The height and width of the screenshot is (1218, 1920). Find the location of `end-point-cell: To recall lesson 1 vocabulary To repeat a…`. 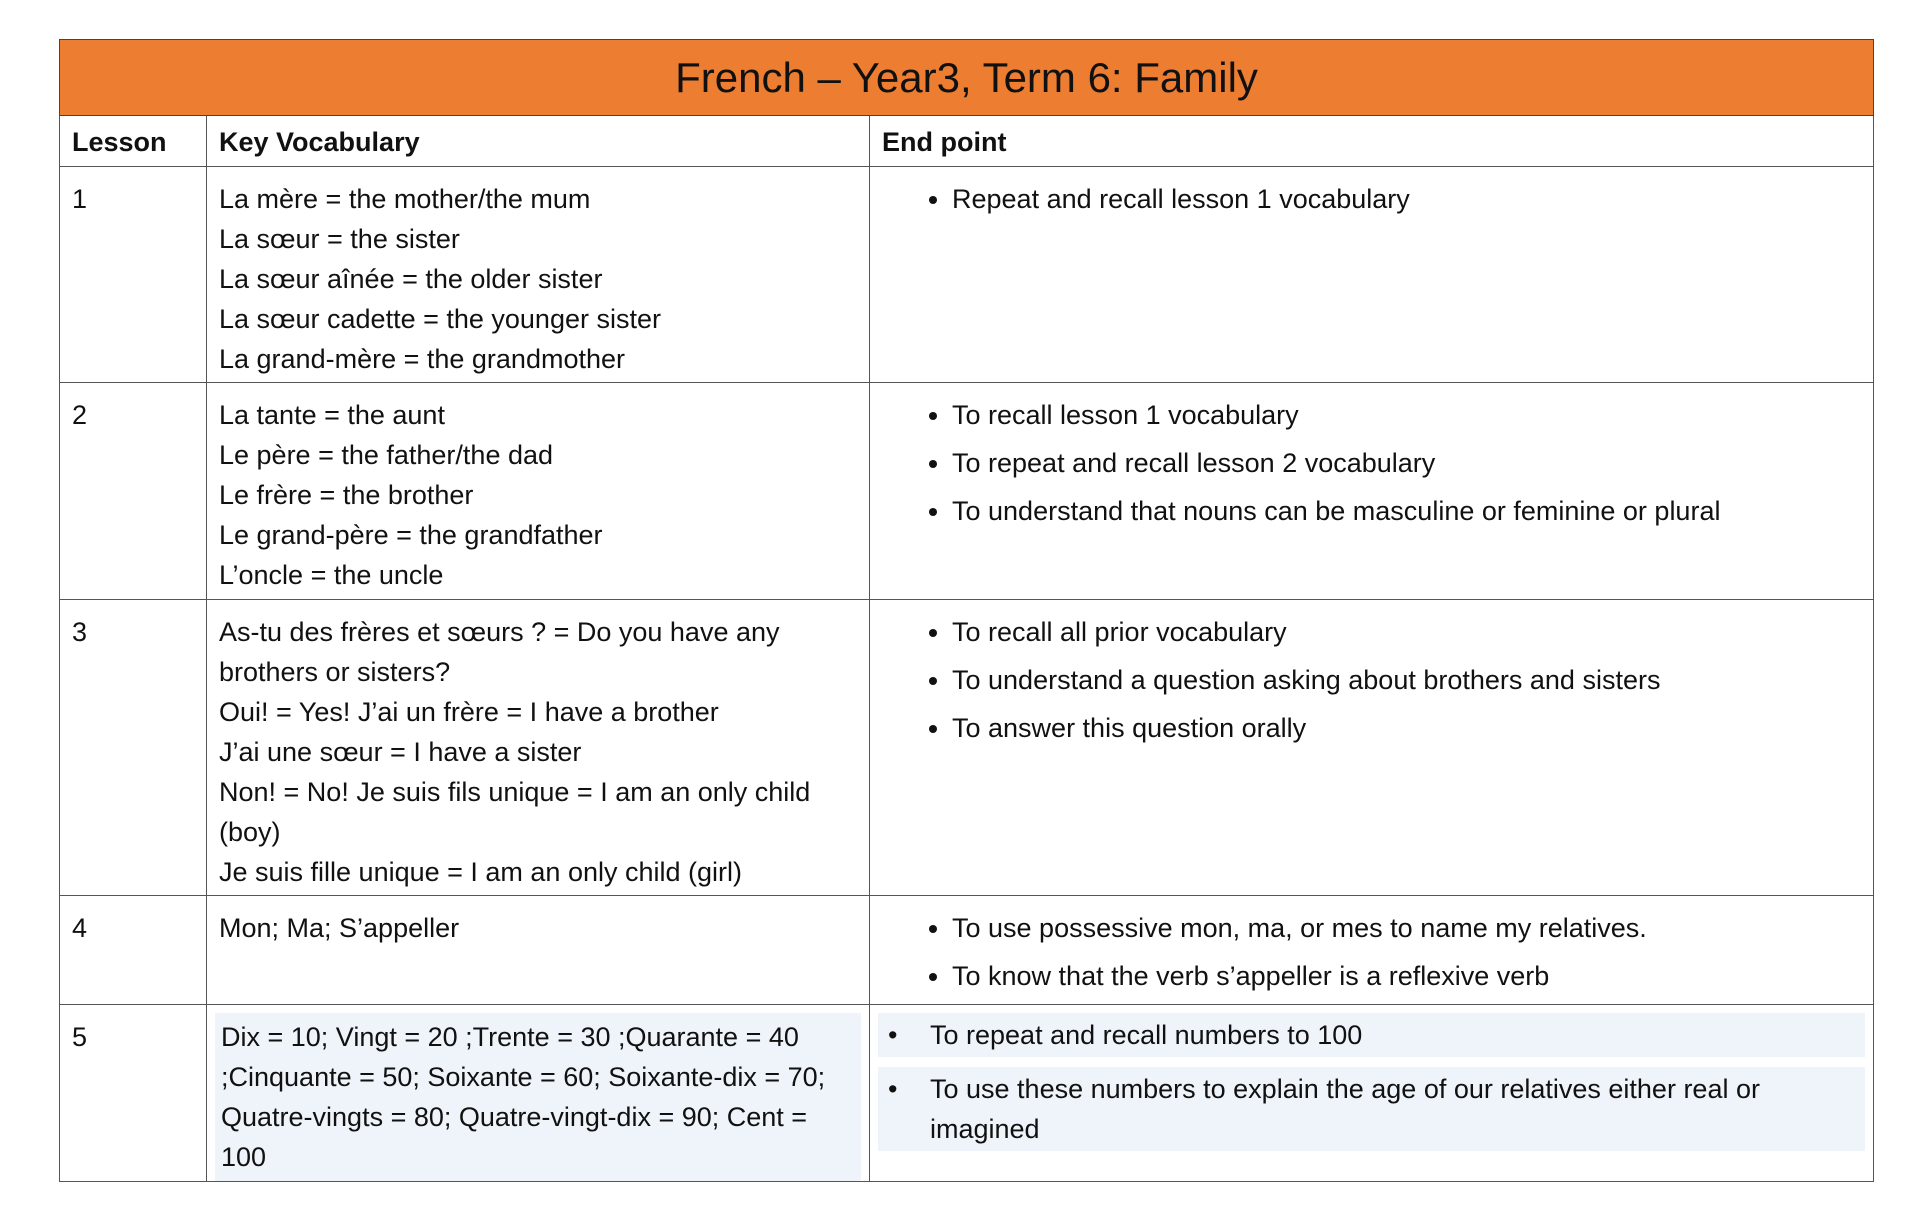

end-point-cell: To recall lesson 1 vocabulary To repeat a… is located at coordinates (1371, 491).